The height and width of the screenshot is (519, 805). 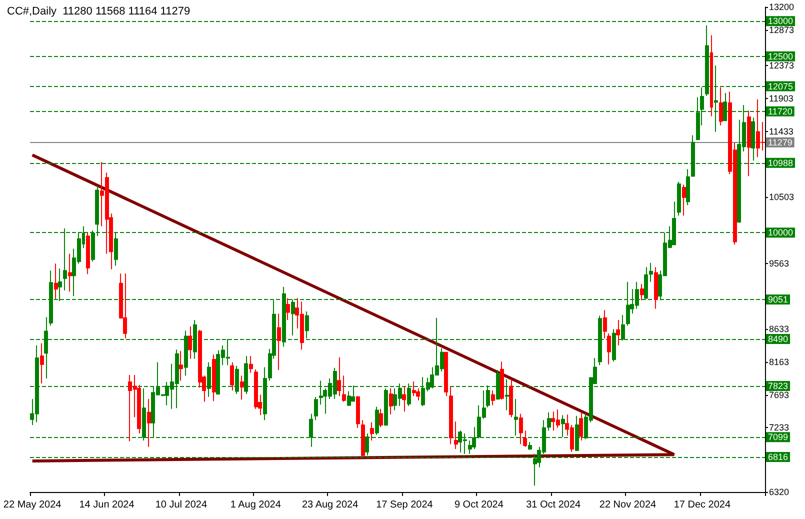 What do you see at coordinates (781, 86) in the screenshot?
I see `ref-line-label: 12075` at bounding box center [781, 86].